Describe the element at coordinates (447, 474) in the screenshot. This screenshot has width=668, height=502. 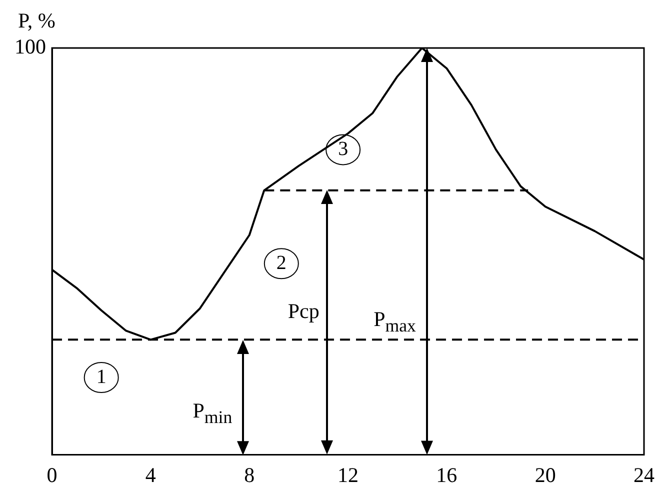
I see `x-tick-label: 16` at that location.